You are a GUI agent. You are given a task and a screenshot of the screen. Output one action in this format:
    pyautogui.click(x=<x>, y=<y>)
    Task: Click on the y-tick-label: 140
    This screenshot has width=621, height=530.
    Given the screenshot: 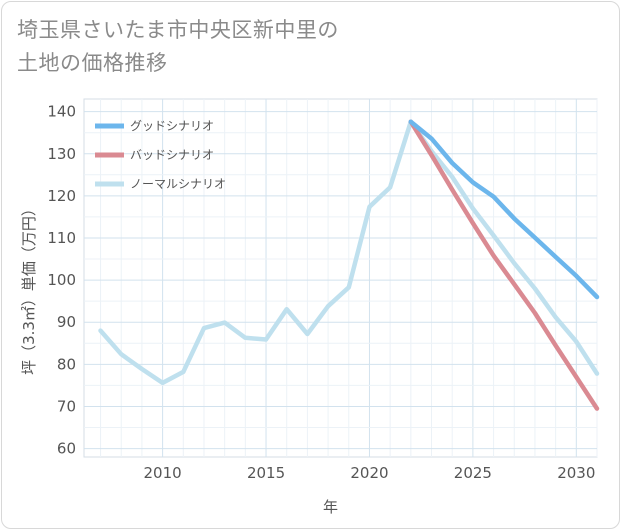 What is the action you would take?
    pyautogui.click(x=61, y=112)
    